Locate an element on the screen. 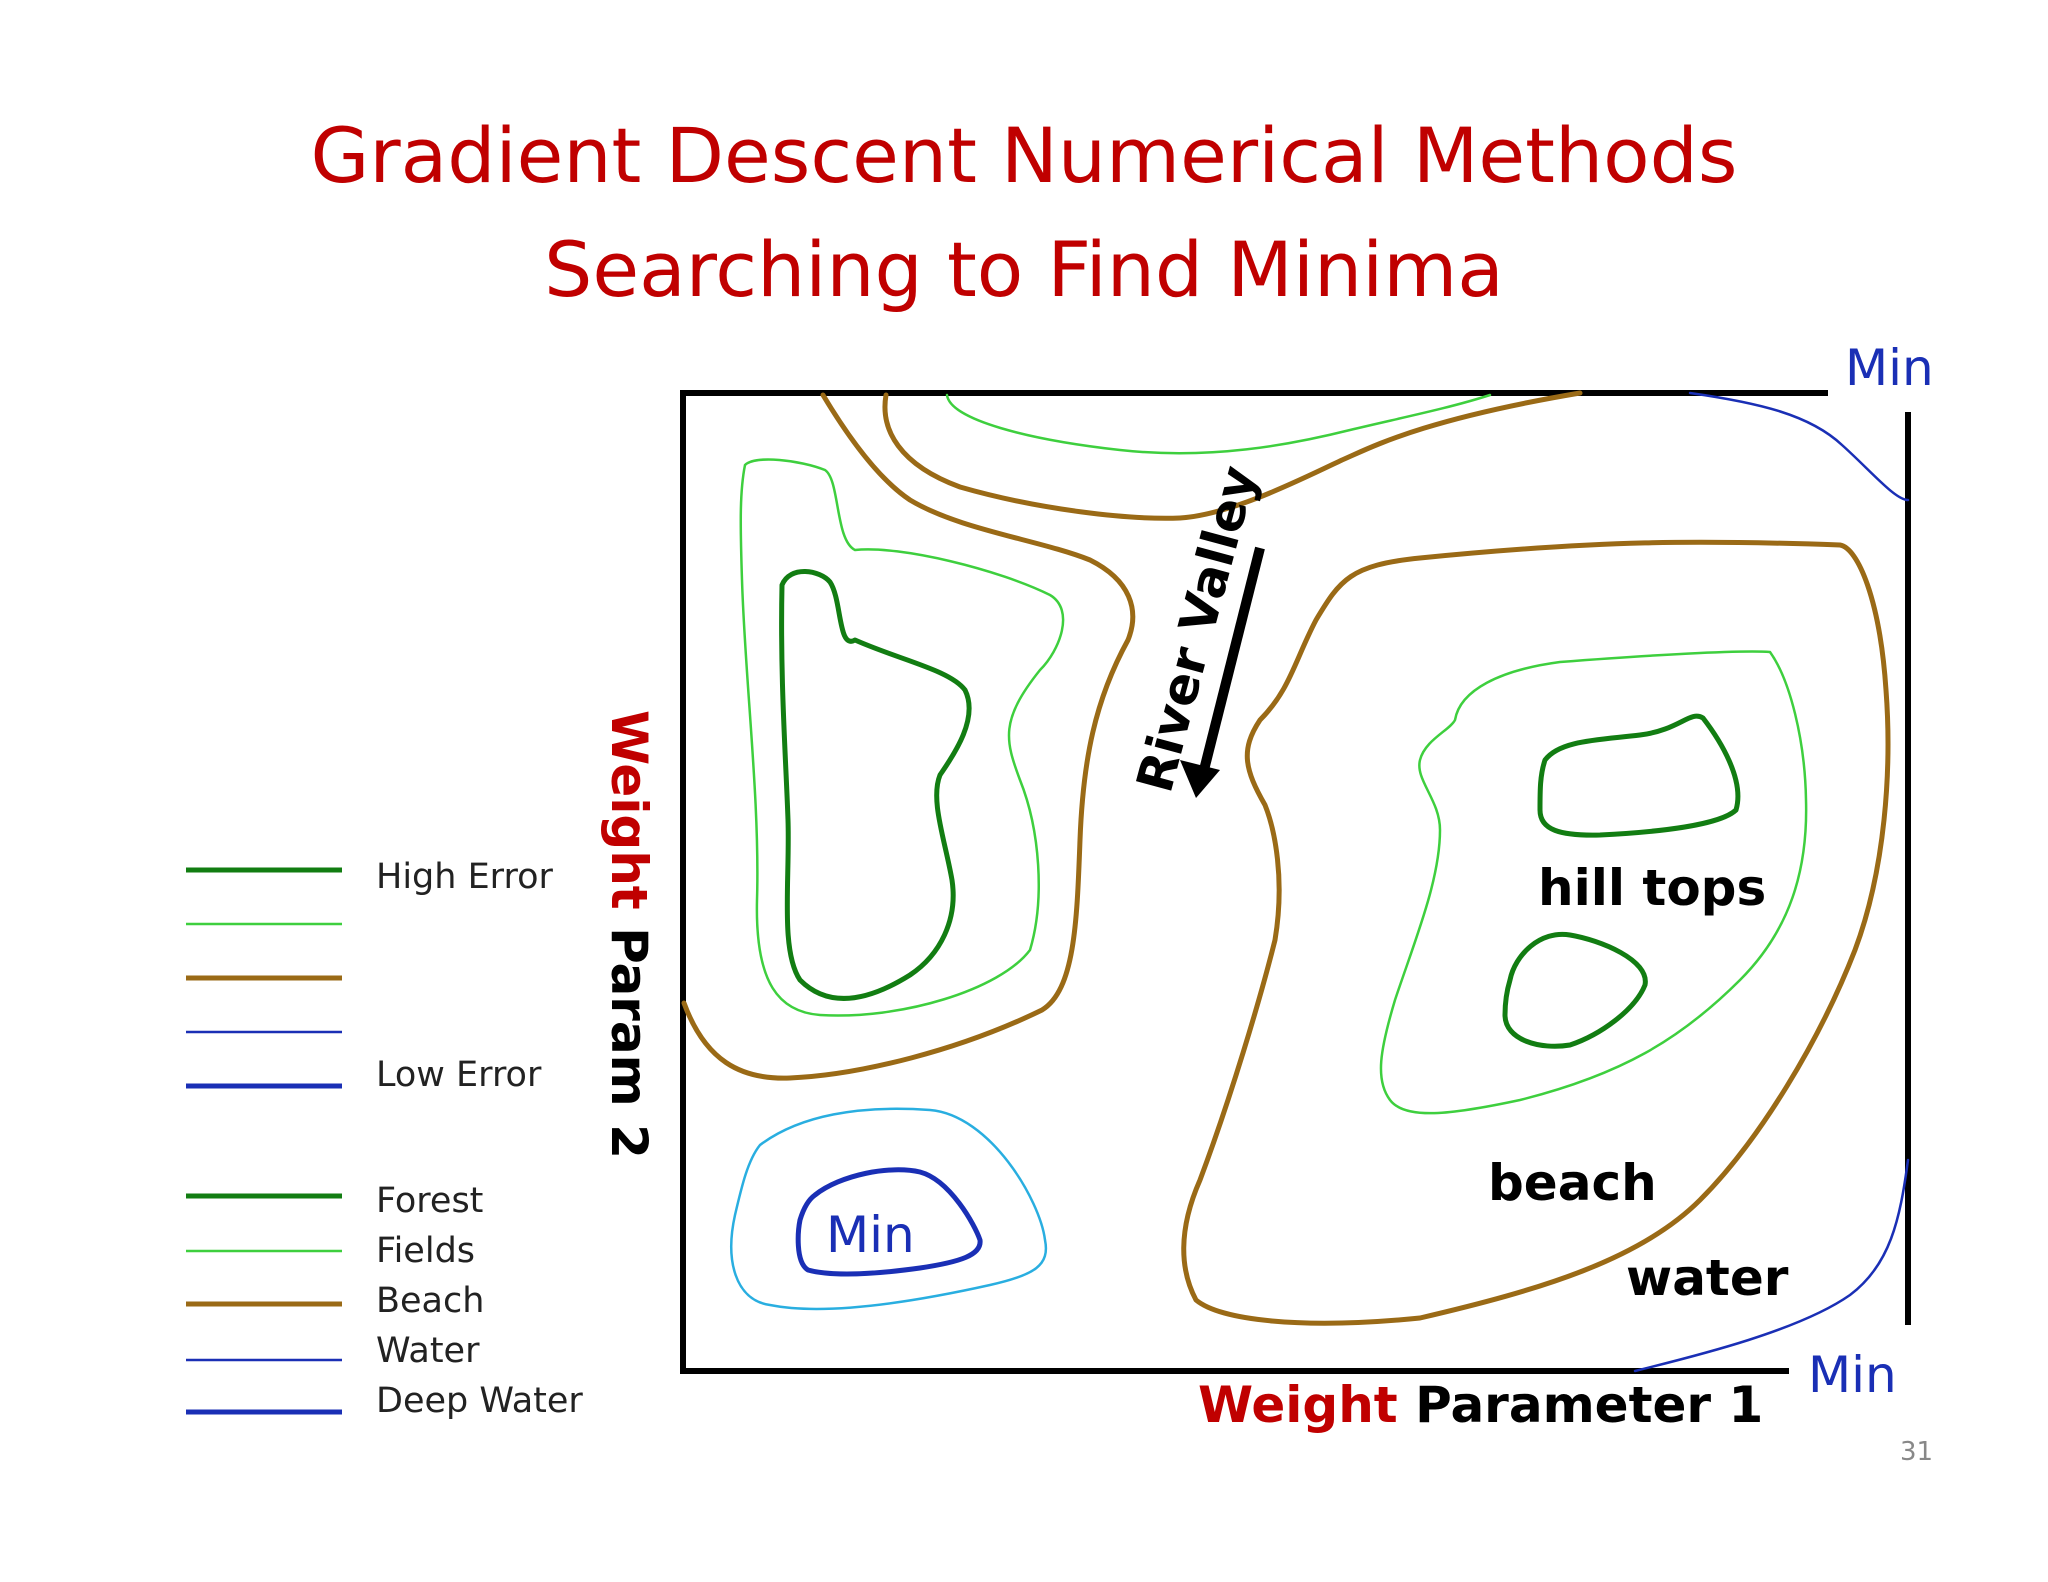  x-axis-label: Weight Parameter 1 is located at coordinates (1480, 1405).